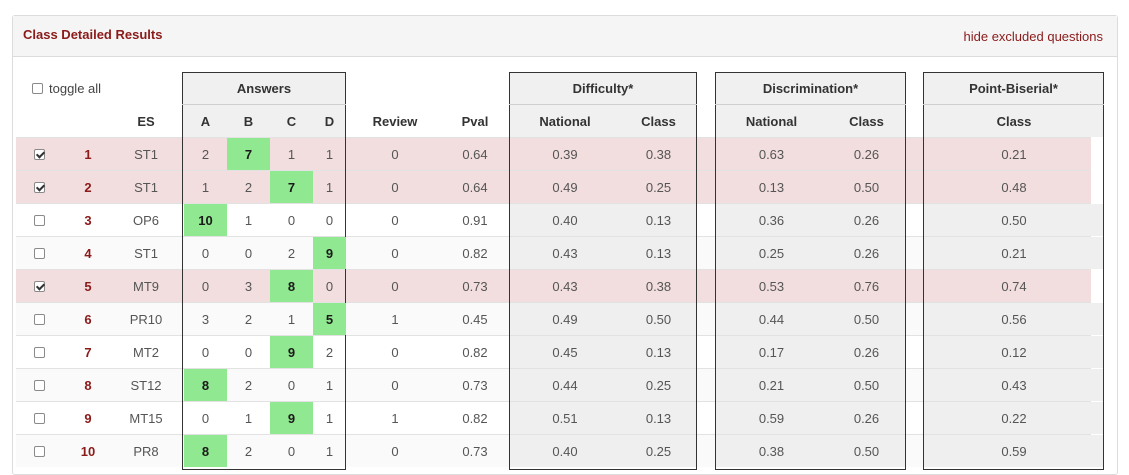 The image size is (1129, 475). What do you see at coordinates (93, 34) in the screenshot?
I see `panel-title: Class Detailed Results` at bounding box center [93, 34].